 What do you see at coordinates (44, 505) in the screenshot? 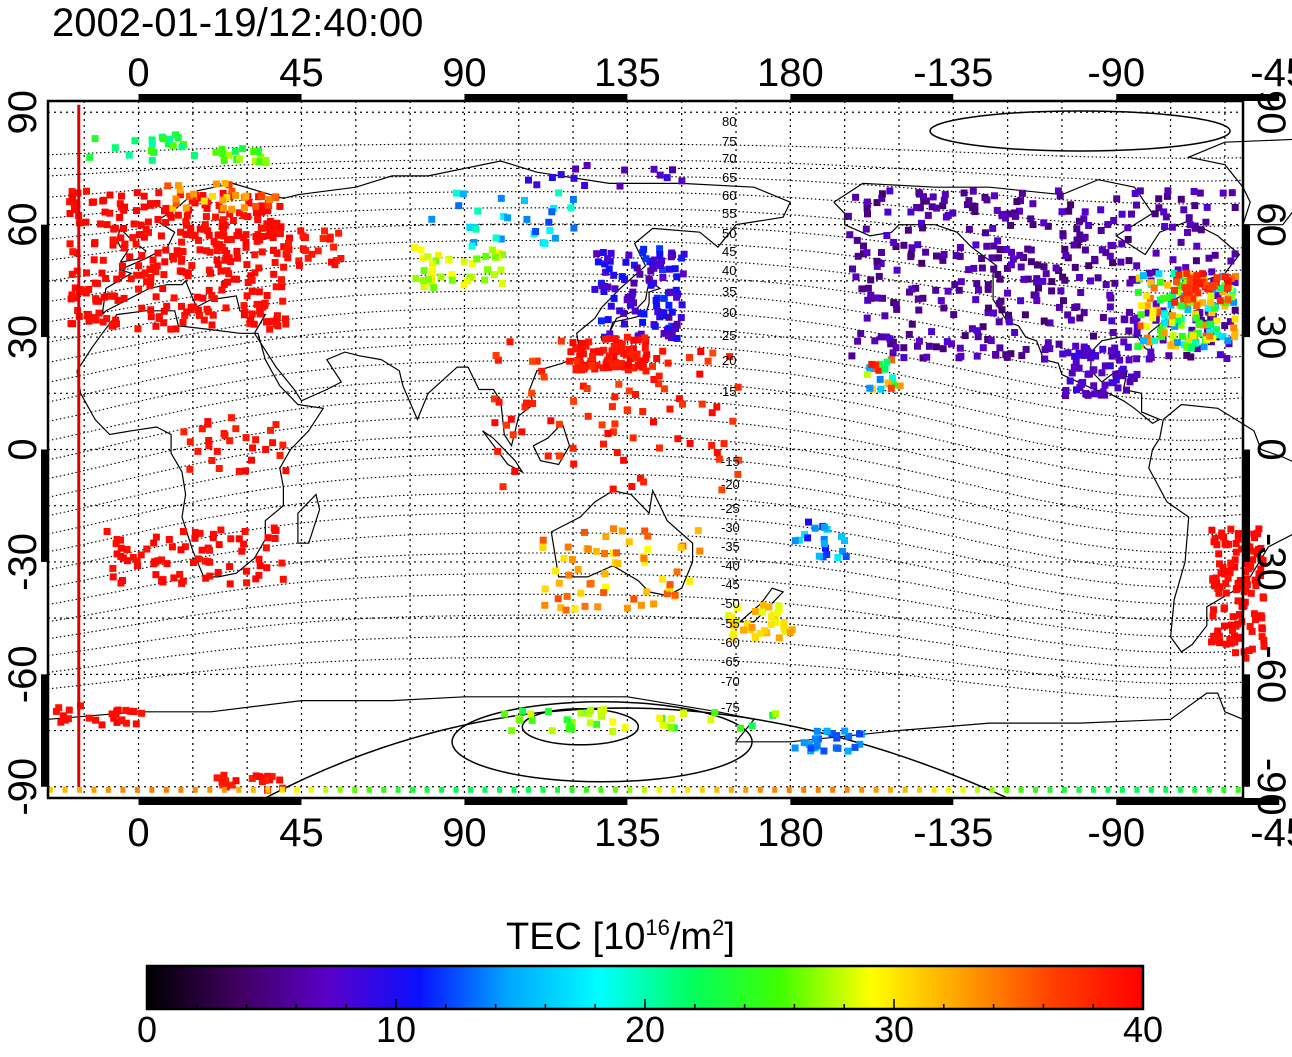
I see `left-border-segment` at bounding box center [44, 505].